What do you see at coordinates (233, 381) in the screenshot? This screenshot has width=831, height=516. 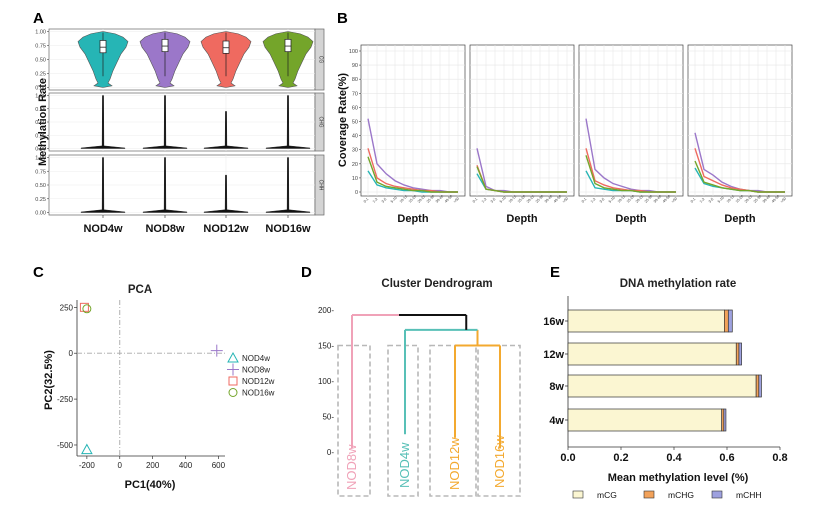 I see `legend-marker-nod12w` at bounding box center [233, 381].